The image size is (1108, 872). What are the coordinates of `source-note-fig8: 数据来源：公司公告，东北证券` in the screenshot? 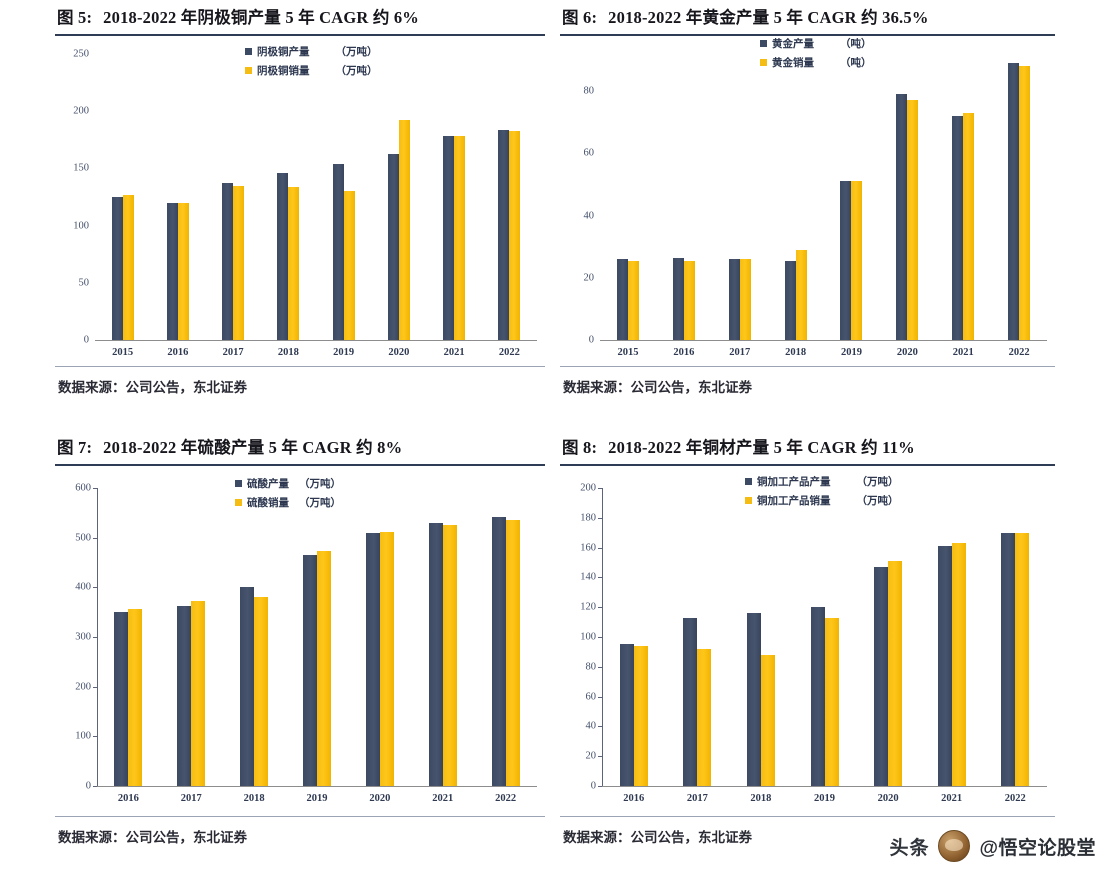 It's located at (657, 837).